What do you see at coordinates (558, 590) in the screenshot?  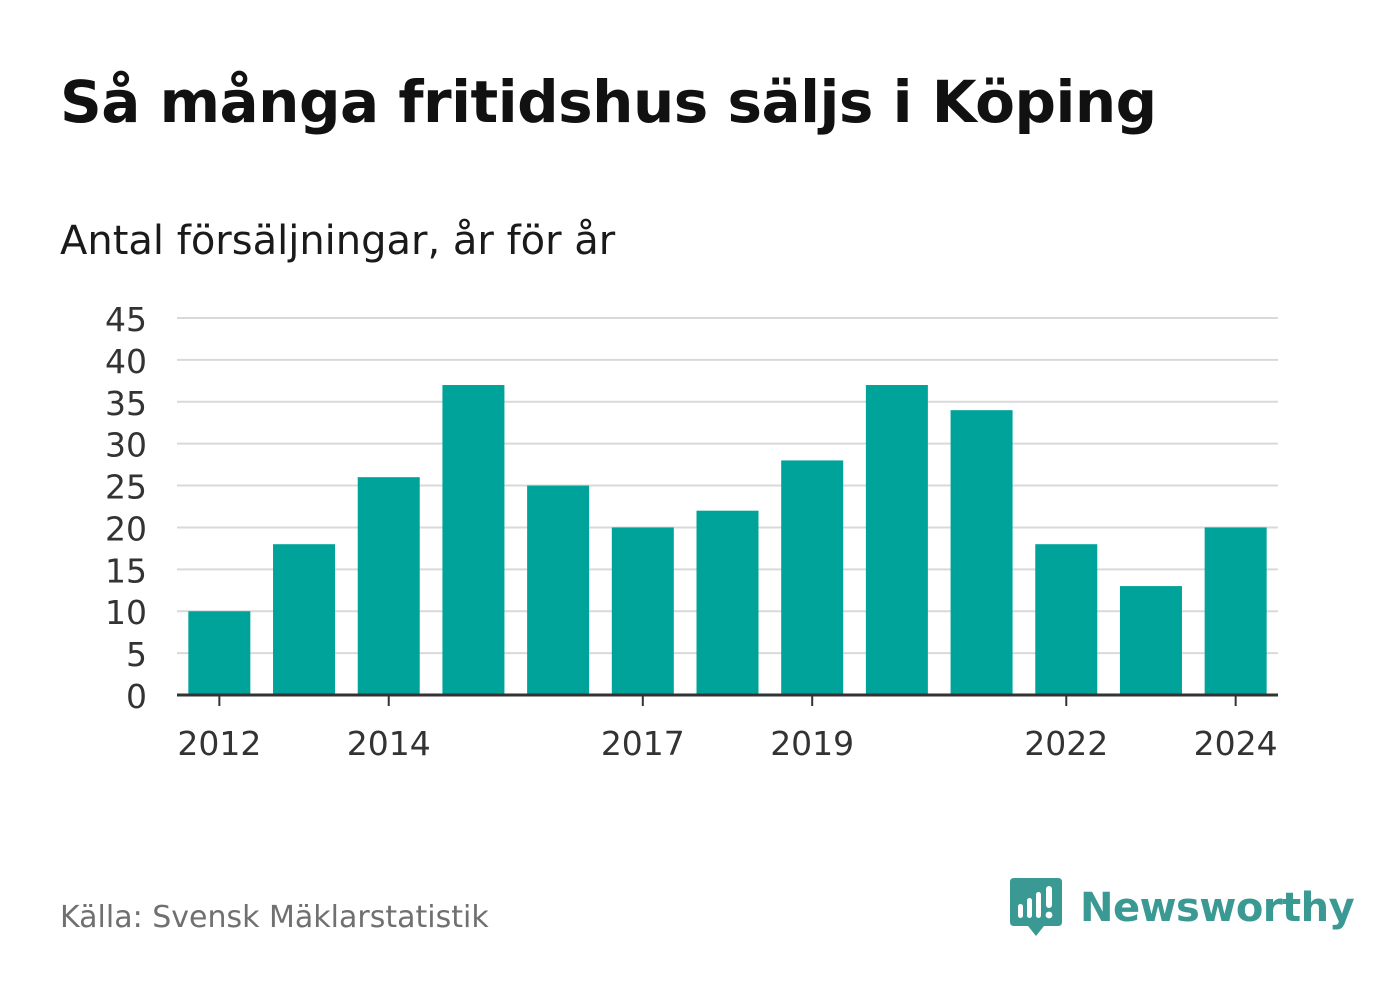 I see `bar-2016` at bounding box center [558, 590].